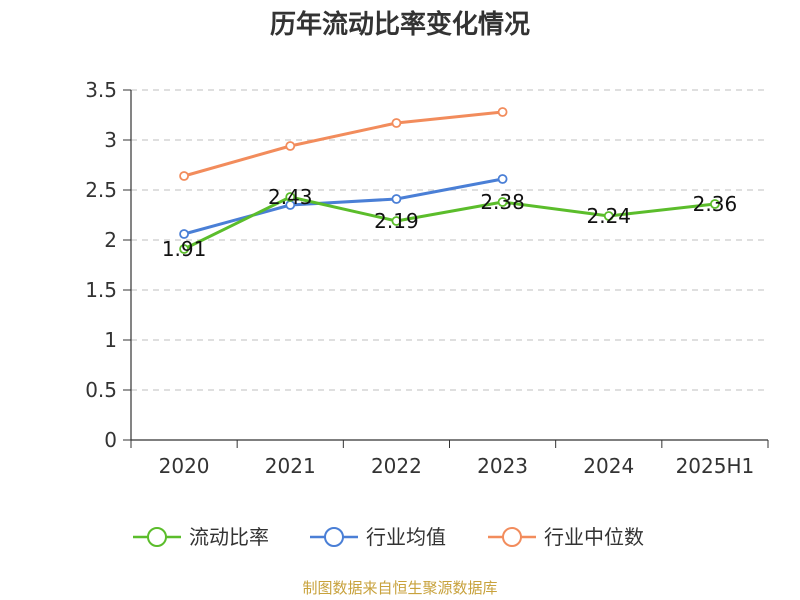 Image resolution: width=800 pixels, height=600 pixels. I want to click on x-tick-label: 2024, so click(608, 466).